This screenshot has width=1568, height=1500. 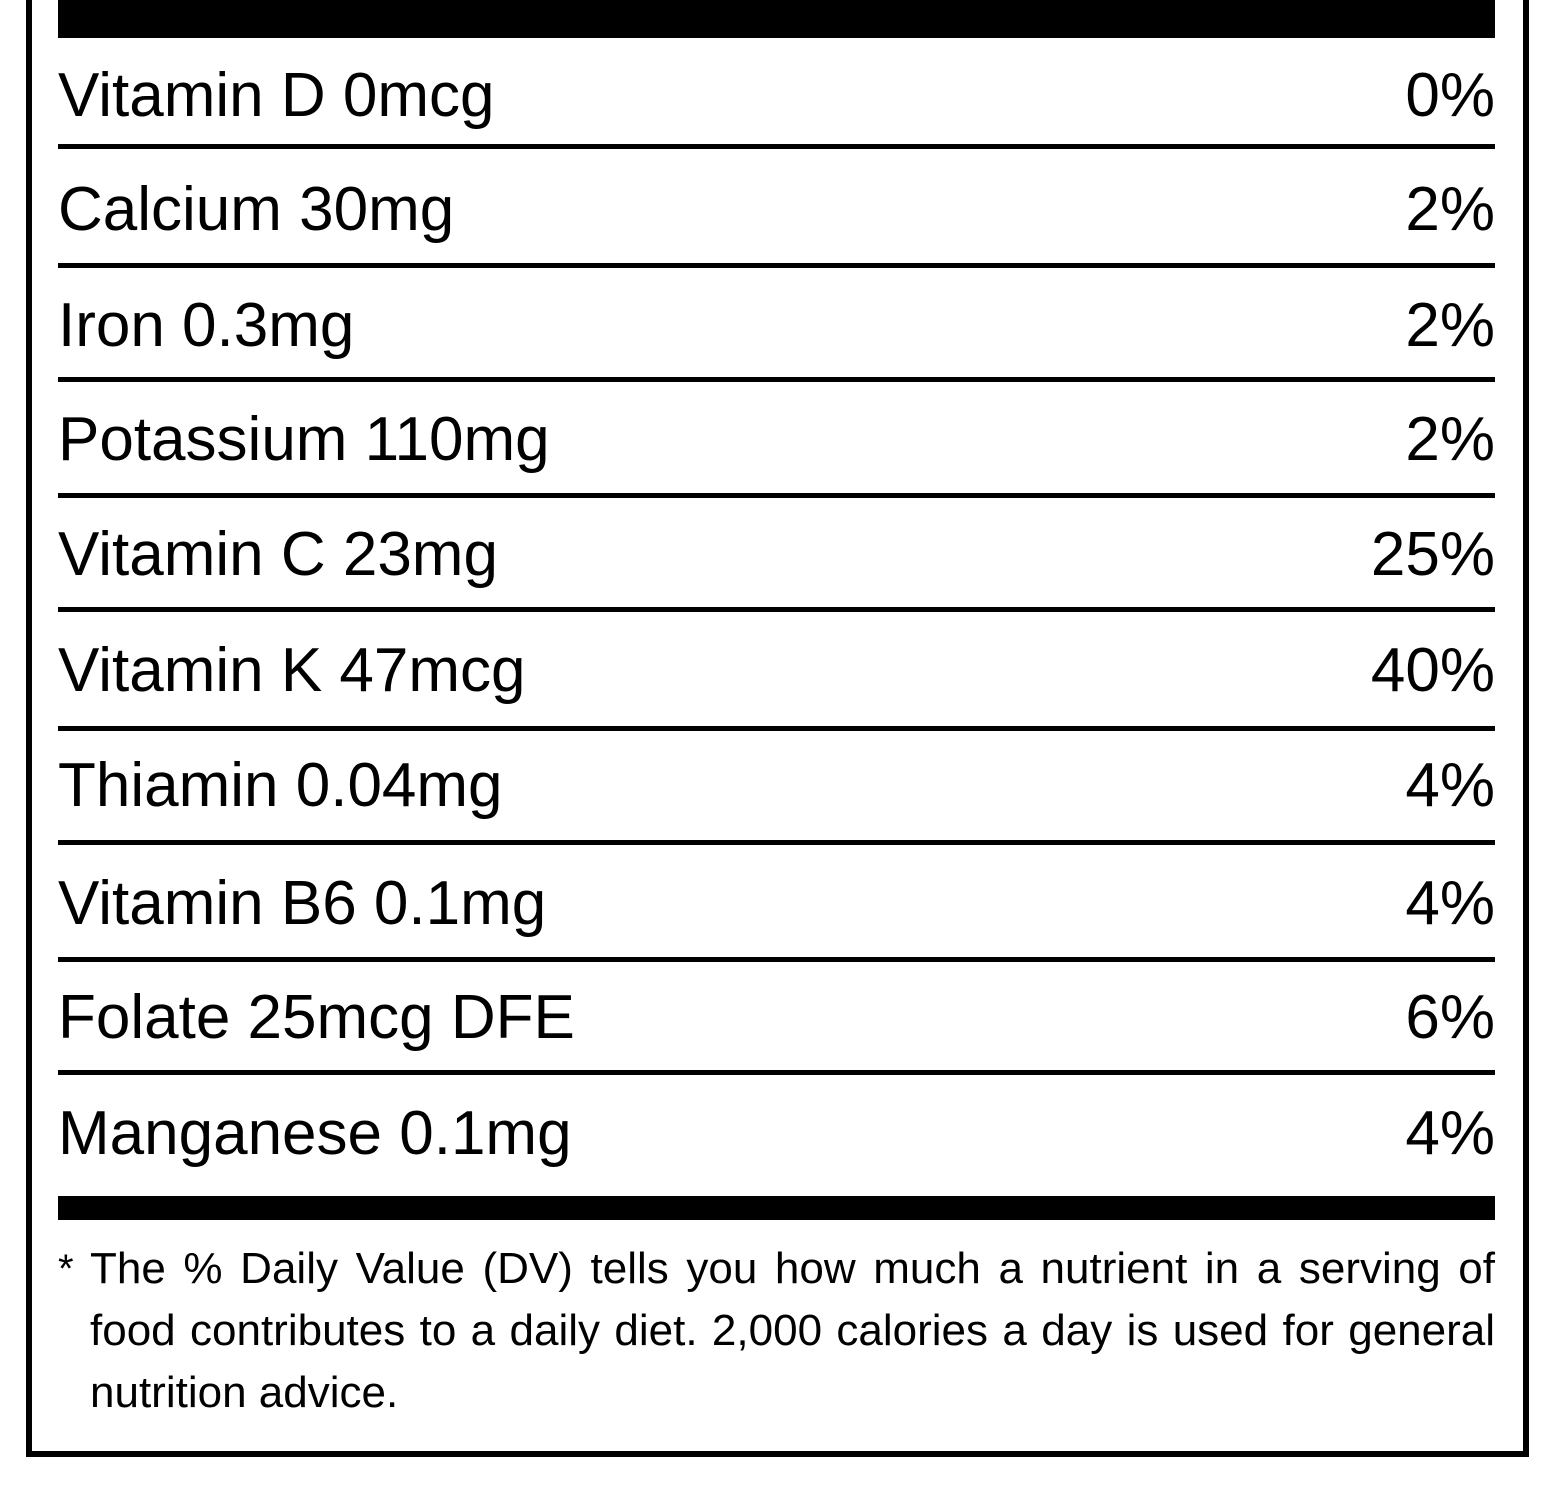 What do you see at coordinates (278, 554) in the screenshot?
I see `nutrient-name: Vitamin C 23mg` at bounding box center [278, 554].